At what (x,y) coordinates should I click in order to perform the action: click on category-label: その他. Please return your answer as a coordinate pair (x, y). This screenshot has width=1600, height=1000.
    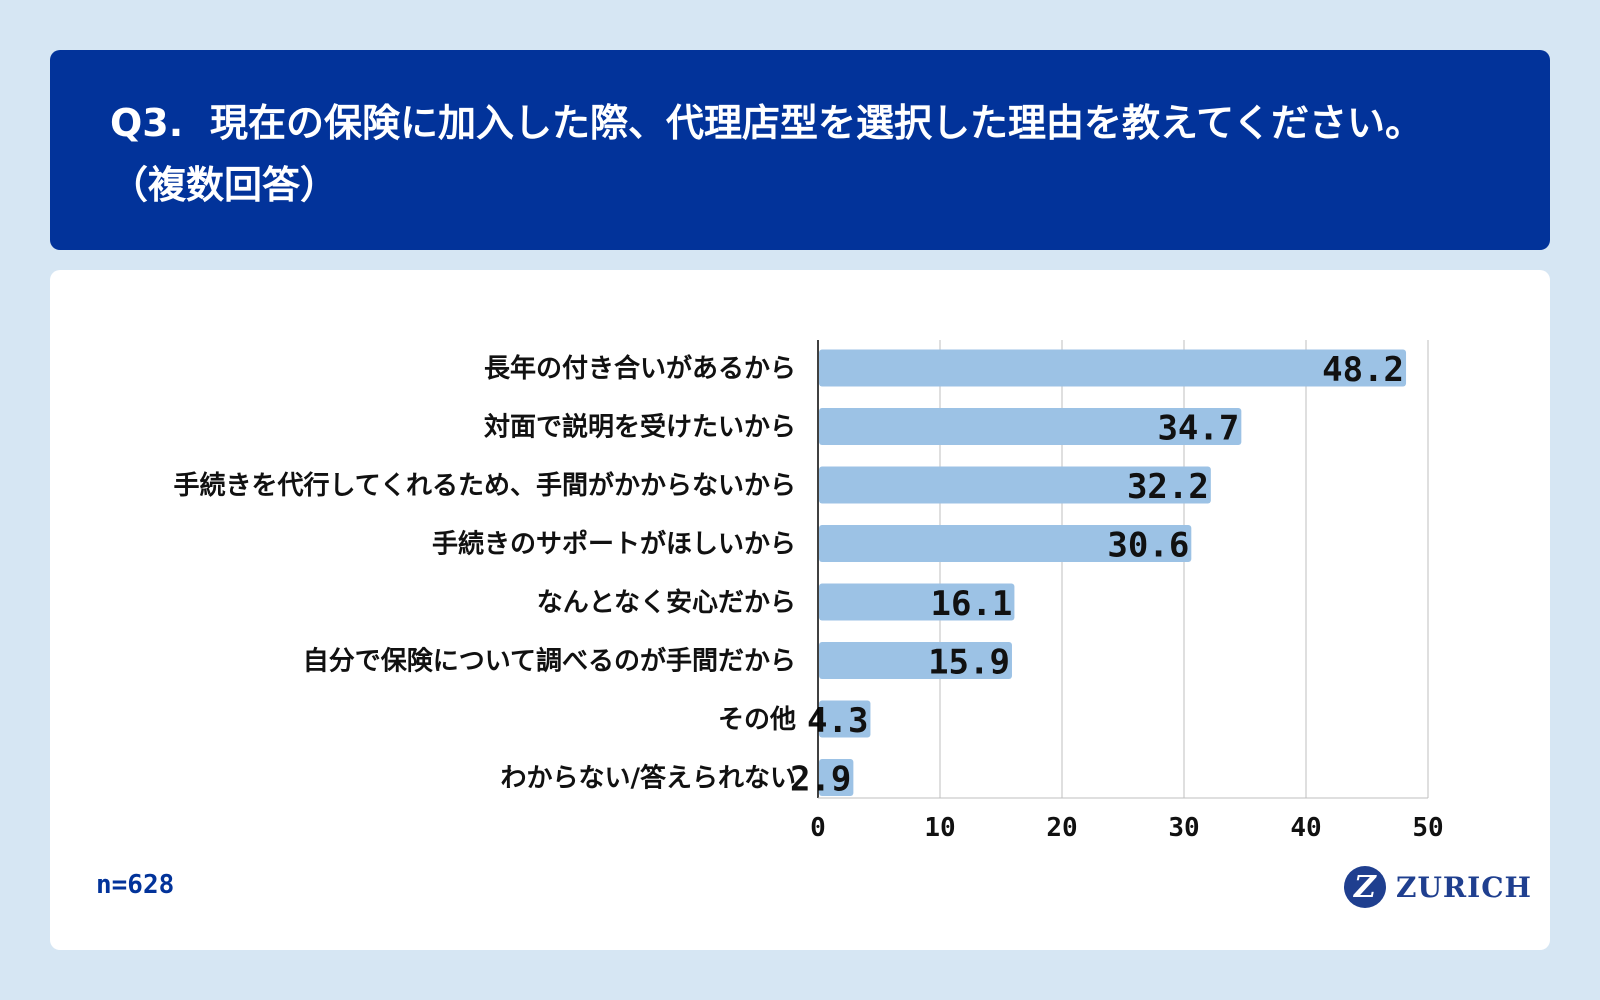
    Looking at the image, I should click on (757, 720).